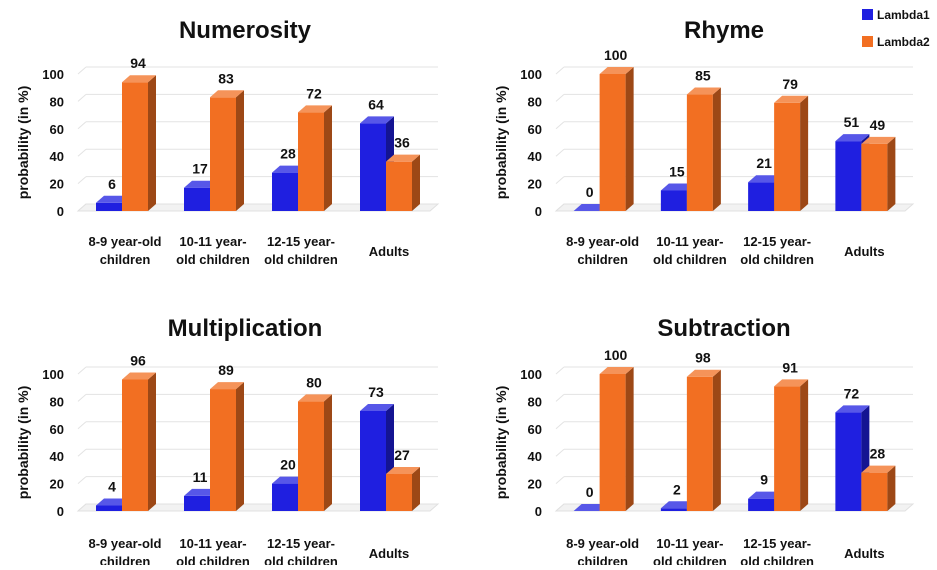 The image size is (937, 570). What do you see at coordinates (125, 241) in the screenshot?
I see `x-category-line: 8-9 year-old` at bounding box center [125, 241].